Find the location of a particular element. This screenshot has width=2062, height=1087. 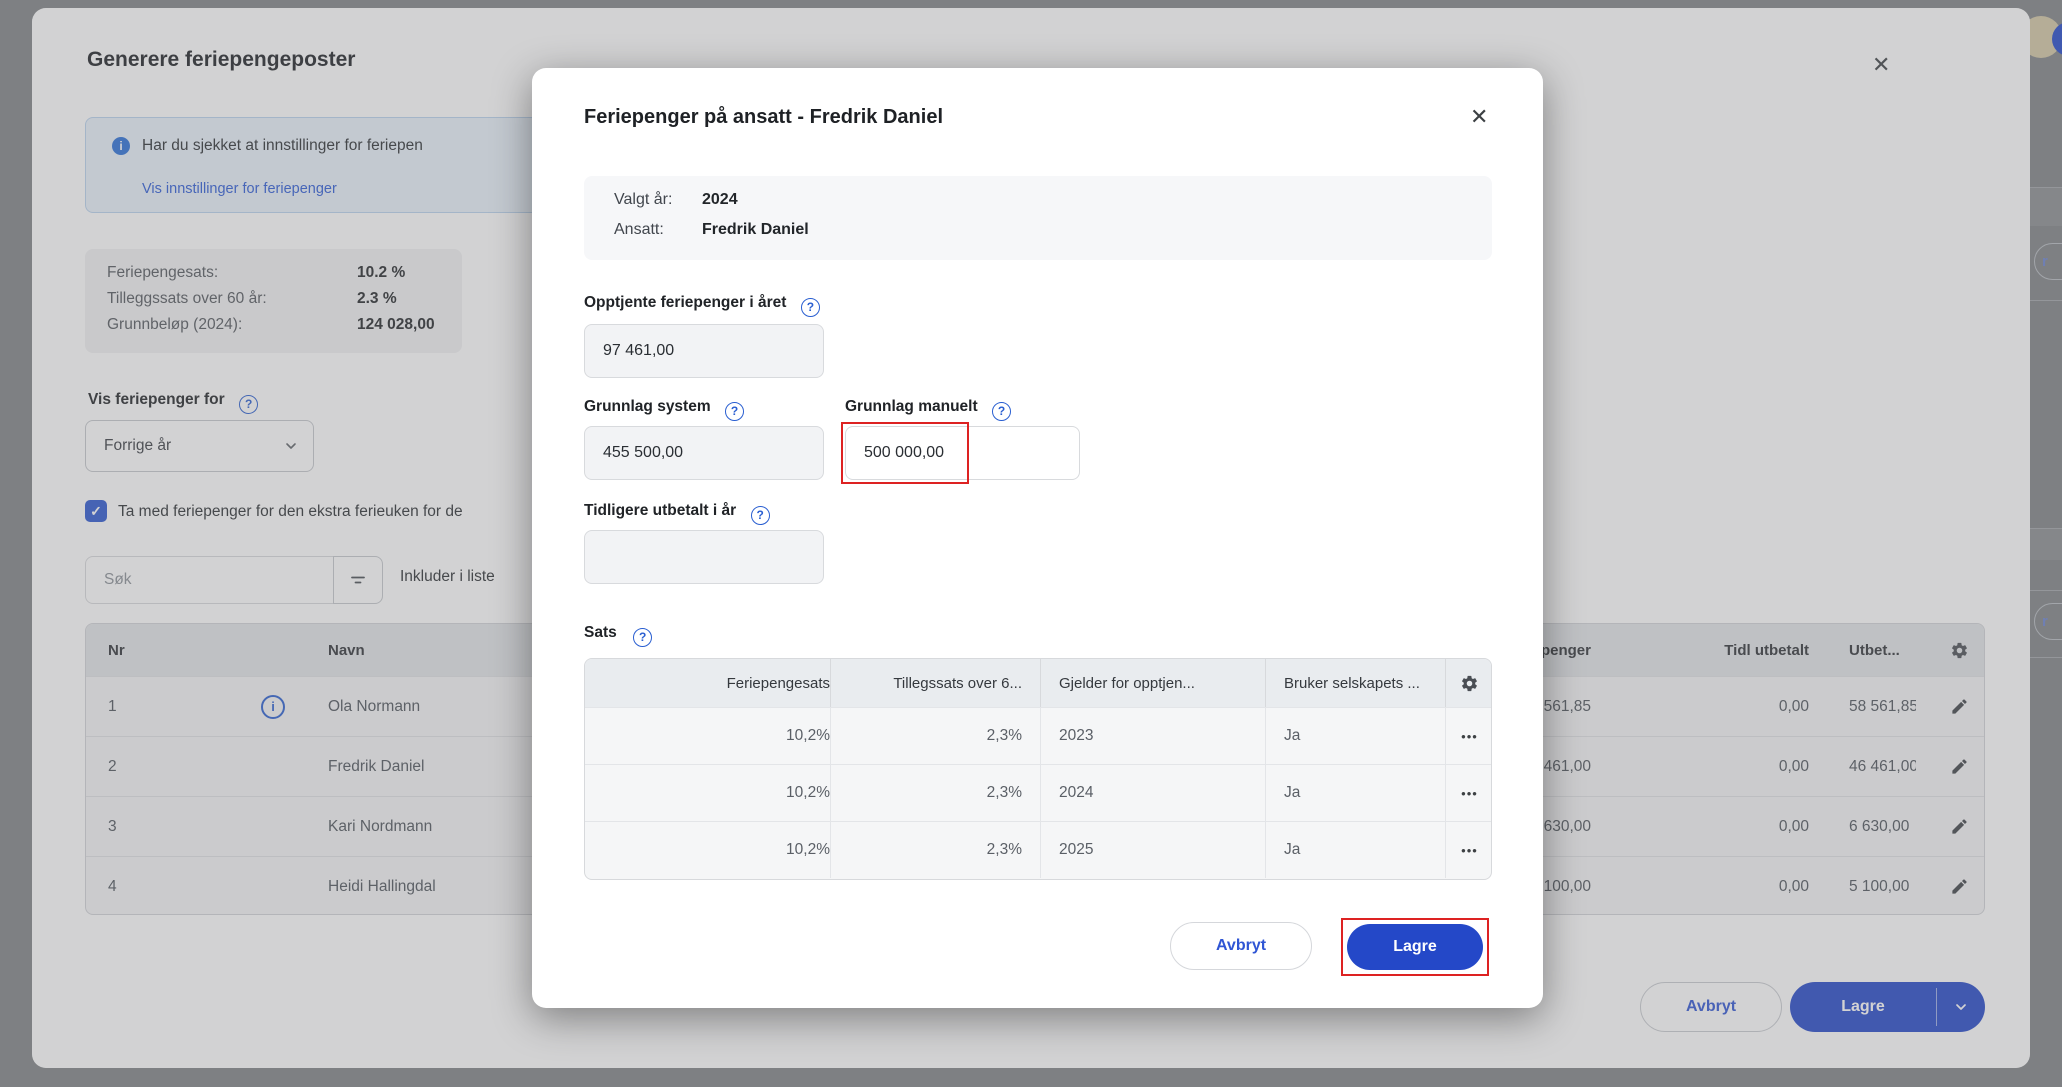

basis-manual-input is located at coordinates (962, 453).